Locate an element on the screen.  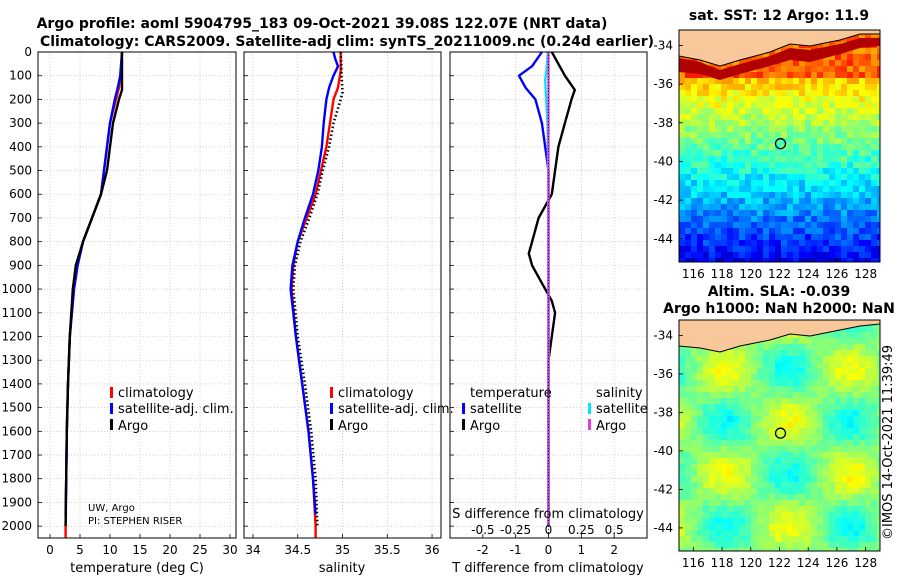
legend-swatch-s-satellite is located at coordinates (589, 408).